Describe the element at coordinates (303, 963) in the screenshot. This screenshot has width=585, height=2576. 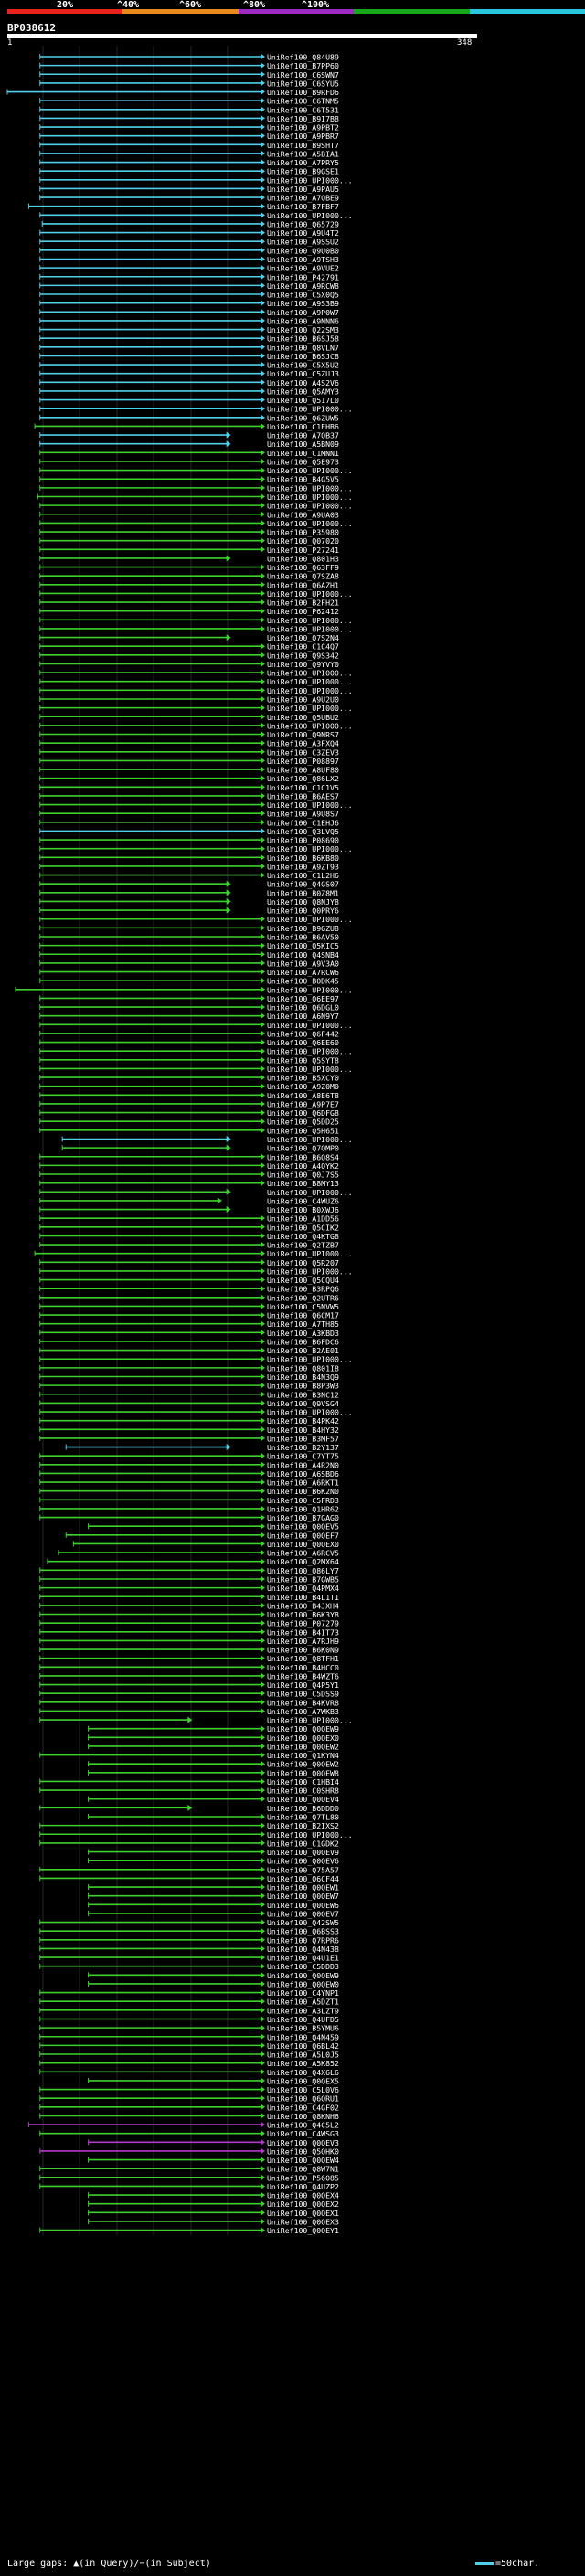
I see `hit-label: UniRef100_A9V3A0` at that location.